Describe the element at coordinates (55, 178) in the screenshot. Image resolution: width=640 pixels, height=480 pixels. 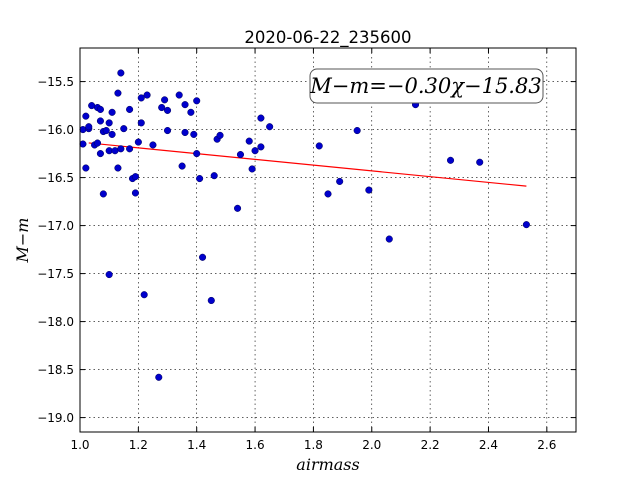
I see `y-tick-label: −16.5` at that location.